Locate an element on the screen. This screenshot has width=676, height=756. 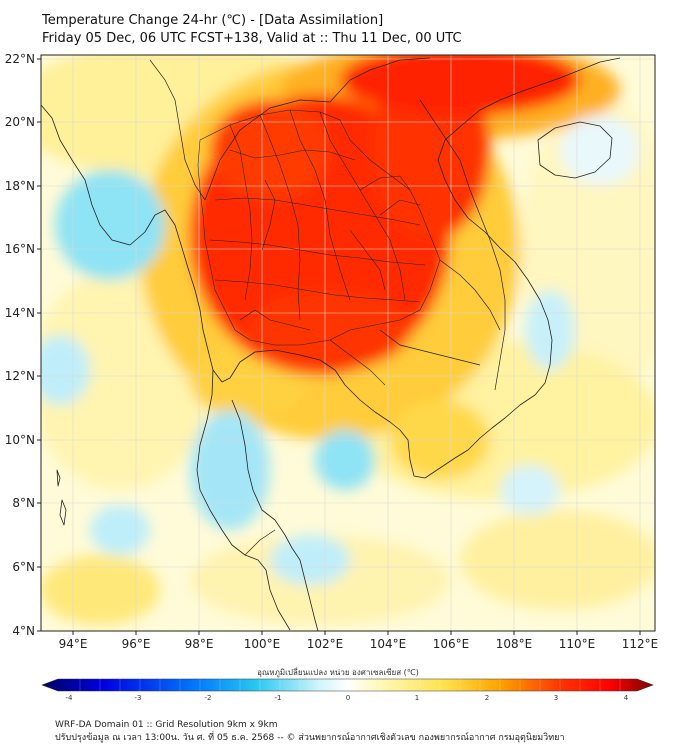
lat-label: 8°N is located at coordinates (23, 503).